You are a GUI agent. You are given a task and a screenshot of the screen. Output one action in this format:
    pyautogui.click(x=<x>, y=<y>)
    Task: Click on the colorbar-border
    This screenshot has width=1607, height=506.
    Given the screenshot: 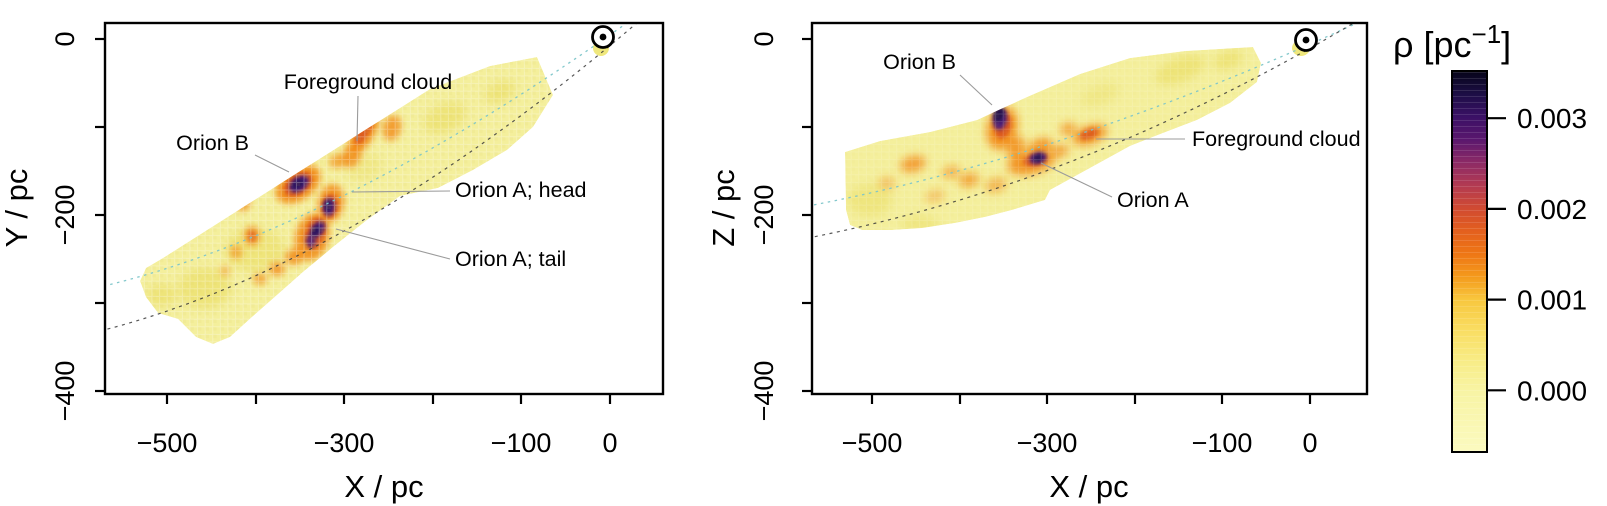 What is the action you would take?
    pyautogui.click(x=1469, y=261)
    